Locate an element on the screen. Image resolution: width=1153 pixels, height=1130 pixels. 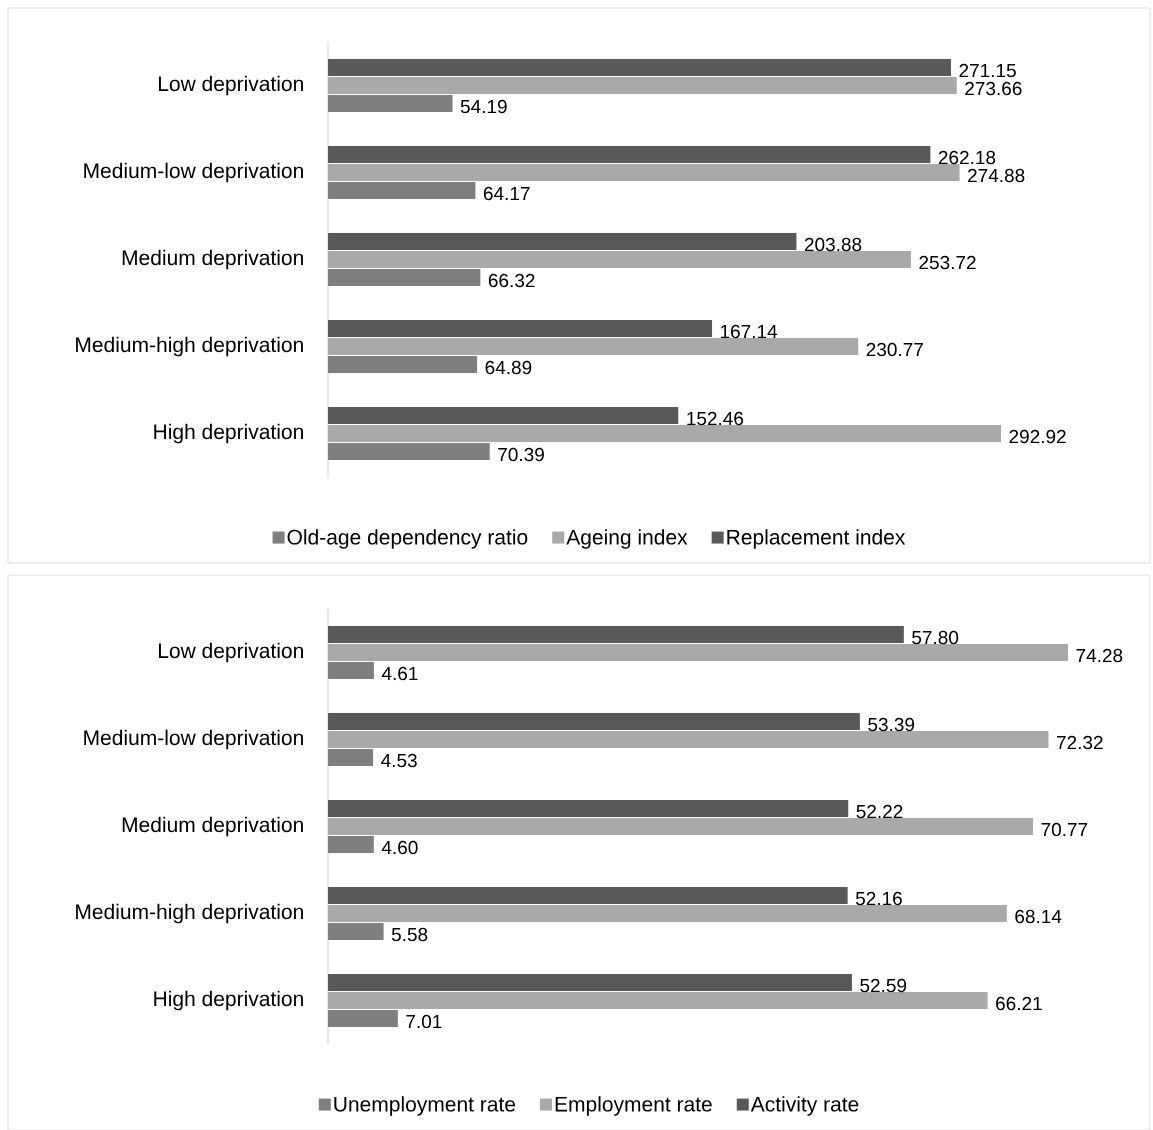
legend-label: Employment rate is located at coordinates (633, 1106).